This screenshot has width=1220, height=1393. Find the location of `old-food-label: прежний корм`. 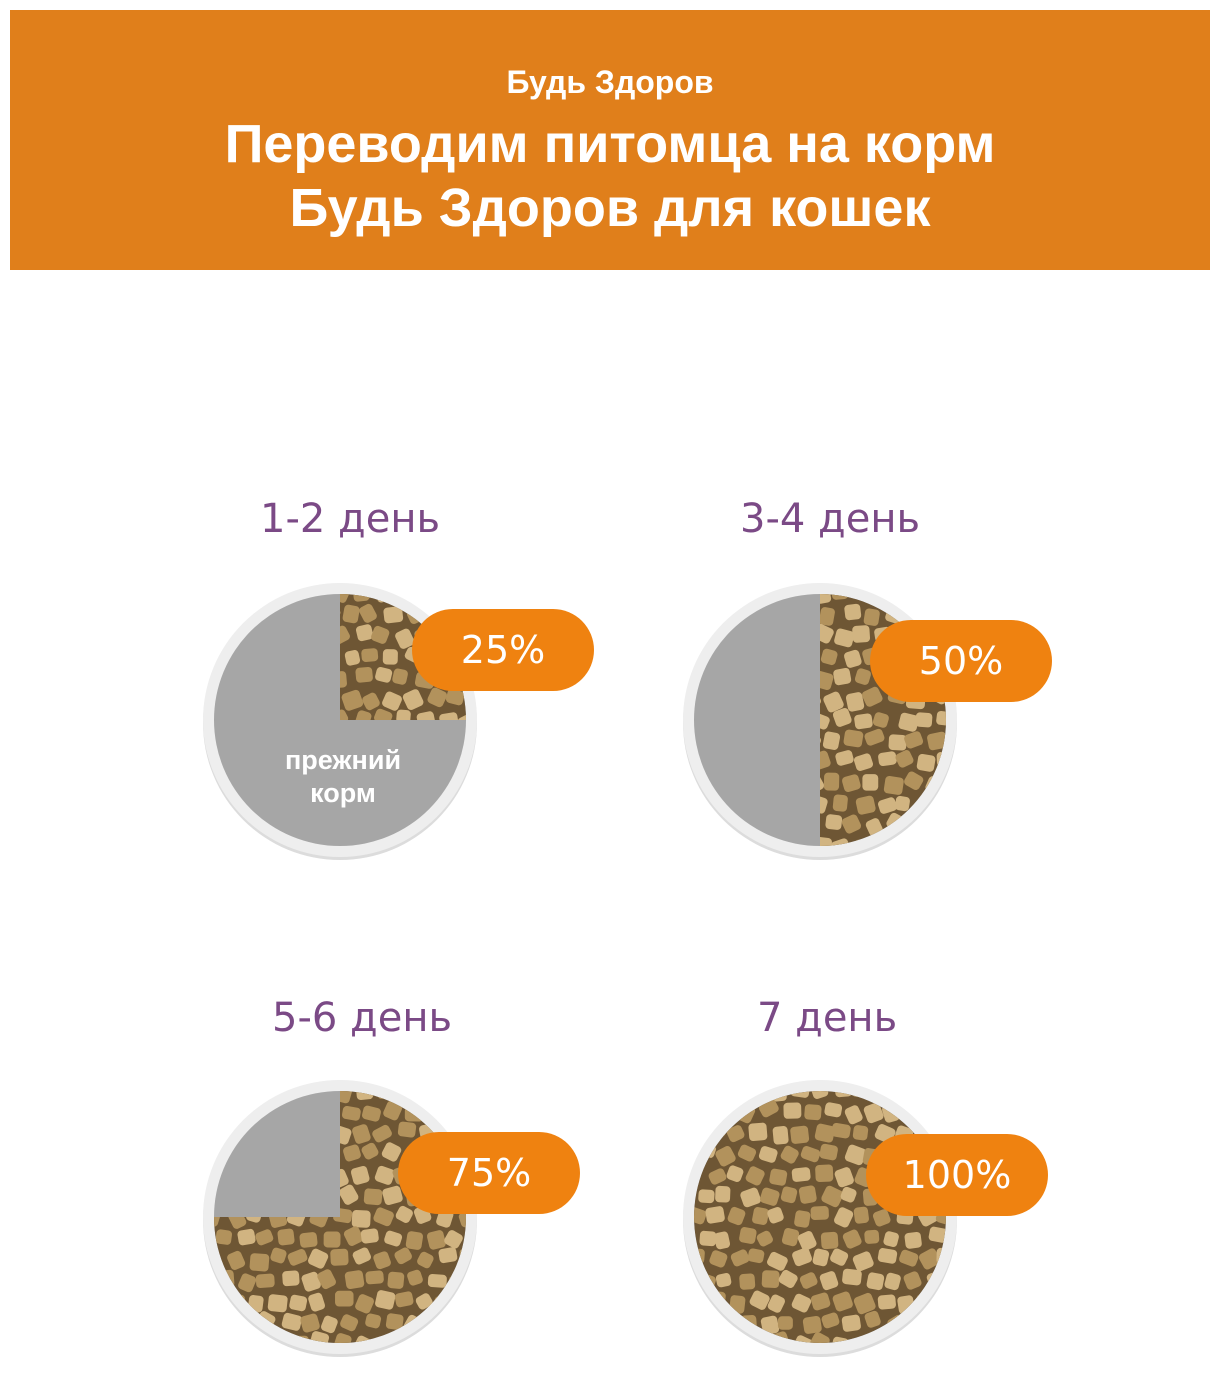

old-food-label: прежний корм is located at coordinates (343, 777).